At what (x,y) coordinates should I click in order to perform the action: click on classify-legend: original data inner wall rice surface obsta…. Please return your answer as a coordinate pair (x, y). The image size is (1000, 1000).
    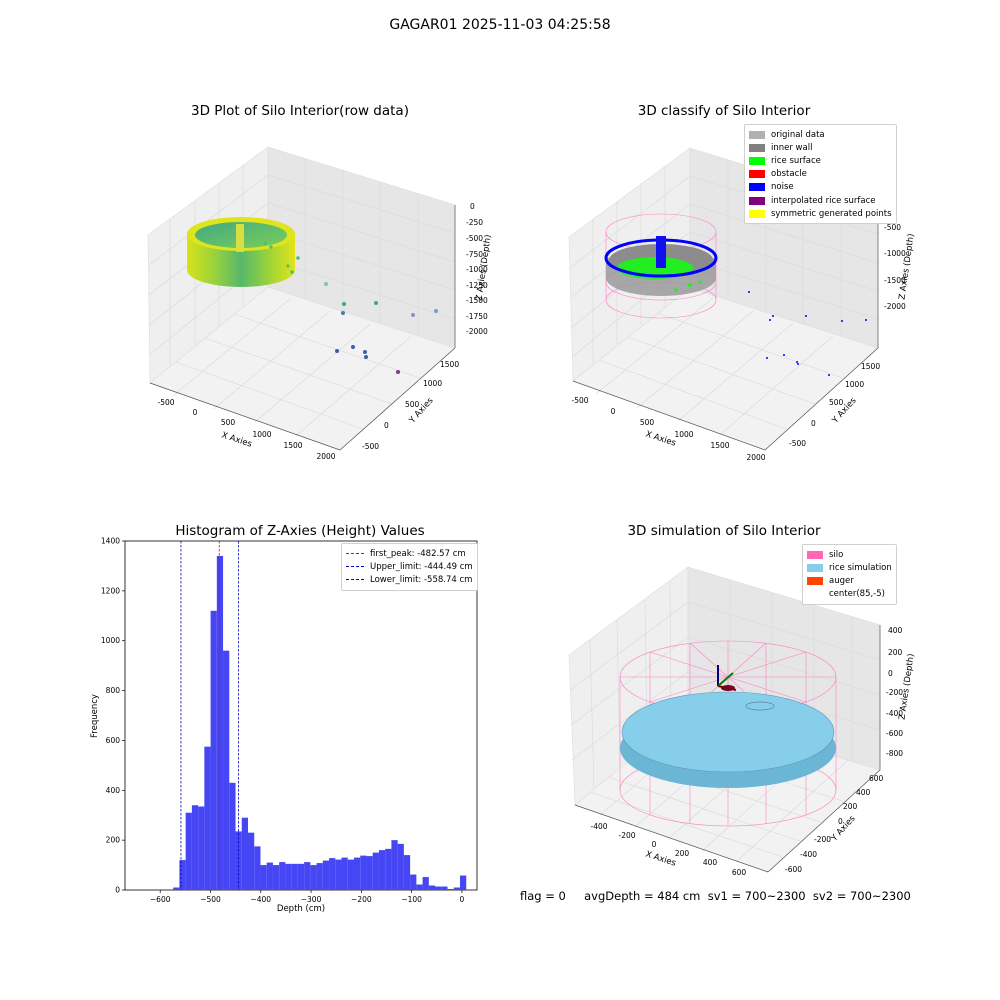
    Looking at the image, I should click on (820, 174).